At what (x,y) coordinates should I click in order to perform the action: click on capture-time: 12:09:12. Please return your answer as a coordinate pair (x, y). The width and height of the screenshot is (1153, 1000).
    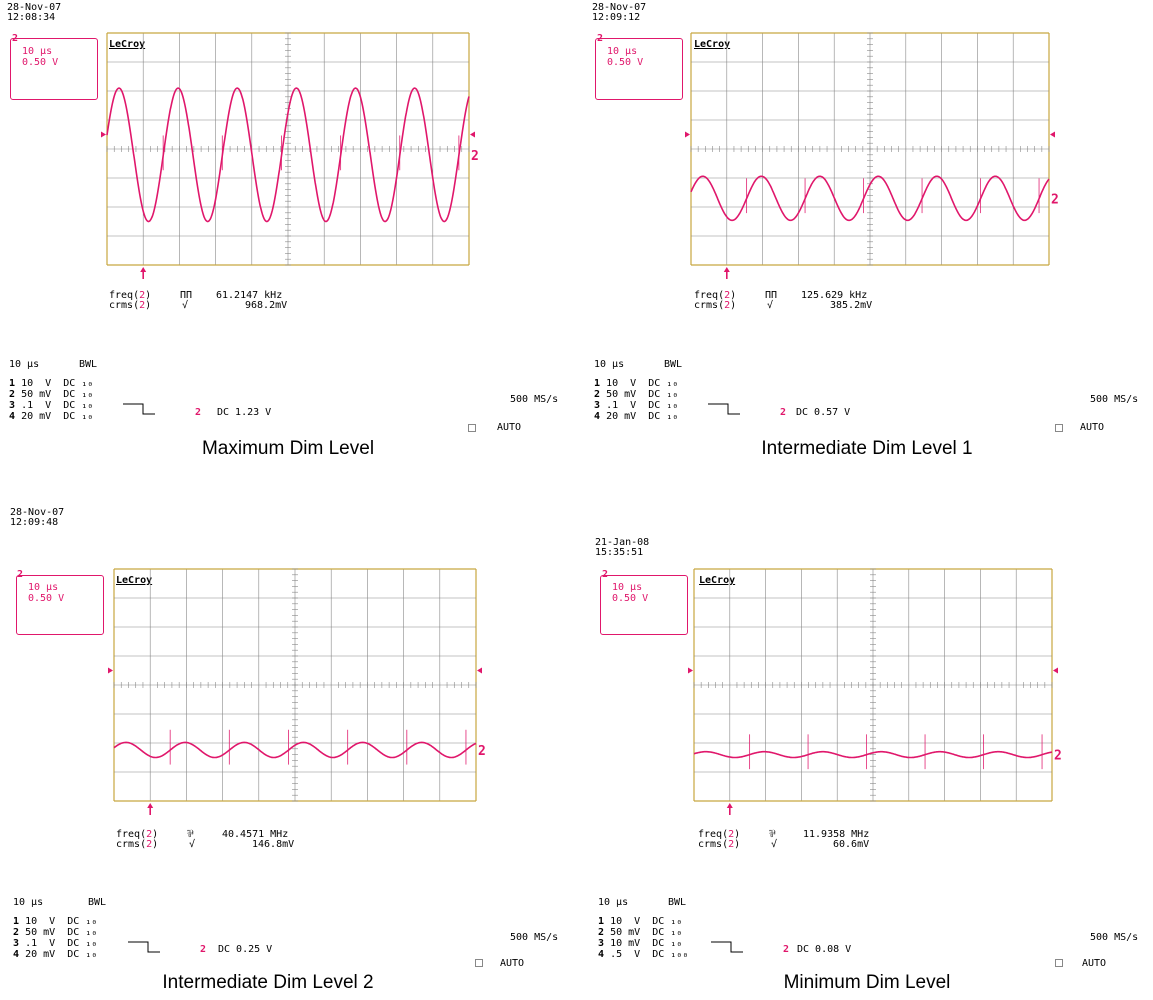
    Looking at the image, I should click on (616, 17).